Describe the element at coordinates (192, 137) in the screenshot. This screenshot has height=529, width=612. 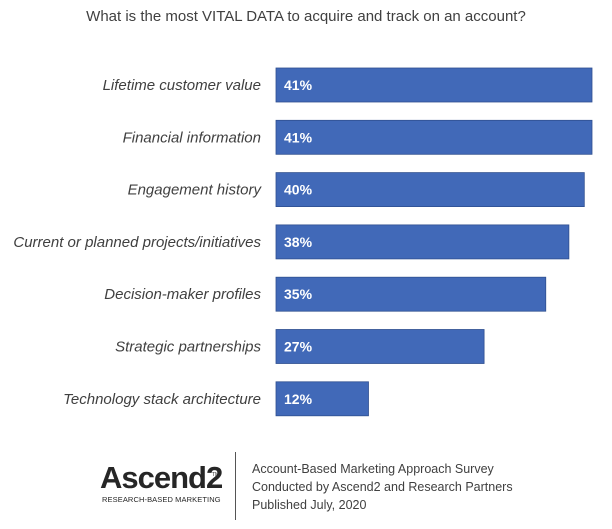
I see `category-label-1: Financial information` at that location.